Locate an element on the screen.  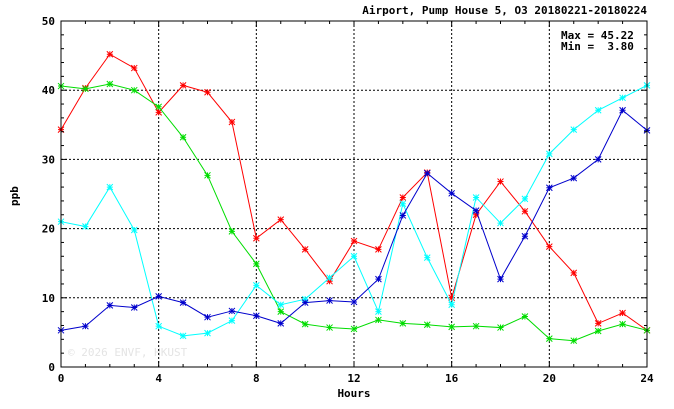
y-tick-label: 0 is located at coordinates (51, 367).